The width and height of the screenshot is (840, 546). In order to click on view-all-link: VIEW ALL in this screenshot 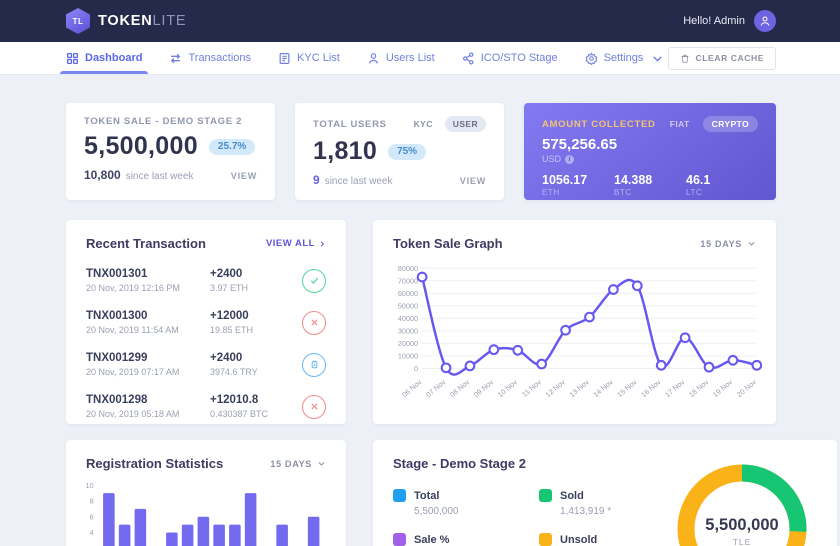, I will do `click(296, 243)`.